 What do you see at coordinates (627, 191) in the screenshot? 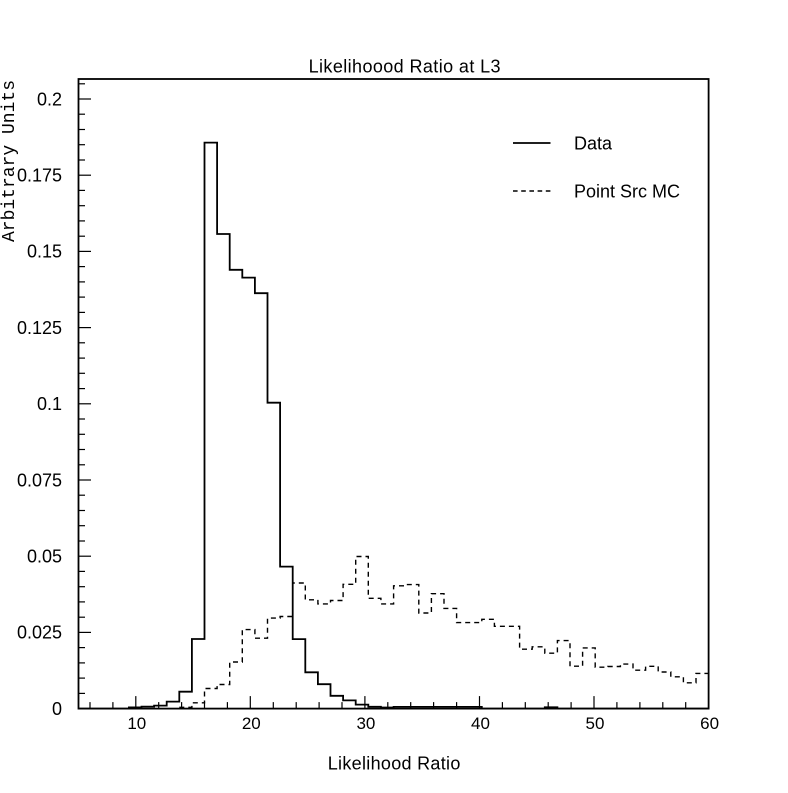
I see `svg-text: Point Src MC` at bounding box center [627, 191].